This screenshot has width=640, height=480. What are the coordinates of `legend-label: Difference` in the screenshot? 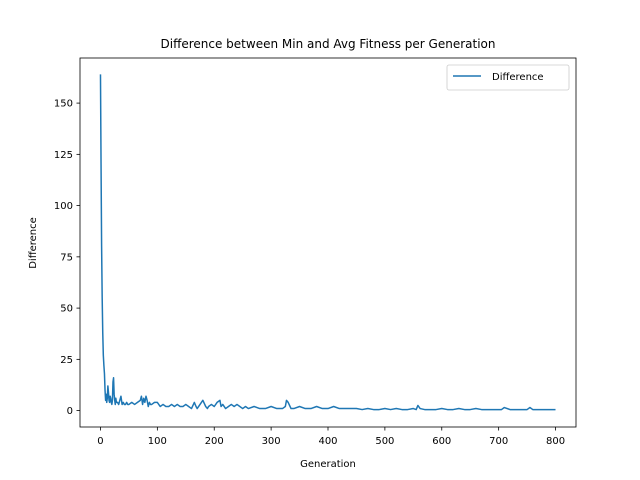 It's located at (518, 77).